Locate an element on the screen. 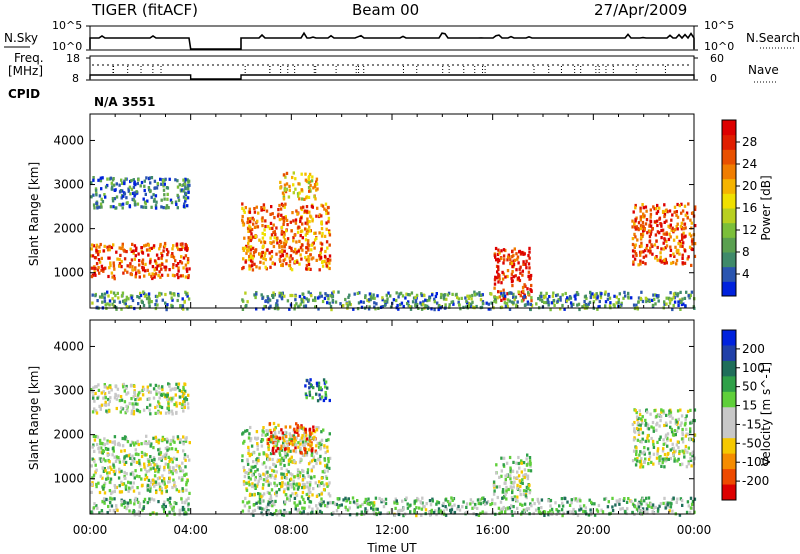 This screenshot has width=800, height=554. x-tick-label: 12:00 is located at coordinates (392, 530).